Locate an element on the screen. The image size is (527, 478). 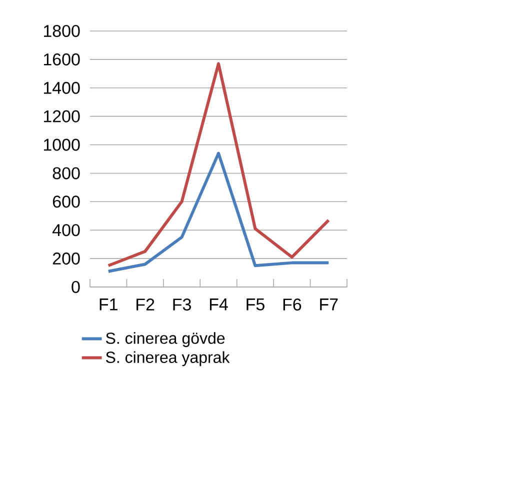
y-tick-label: 200 is located at coordinates (66, 258).